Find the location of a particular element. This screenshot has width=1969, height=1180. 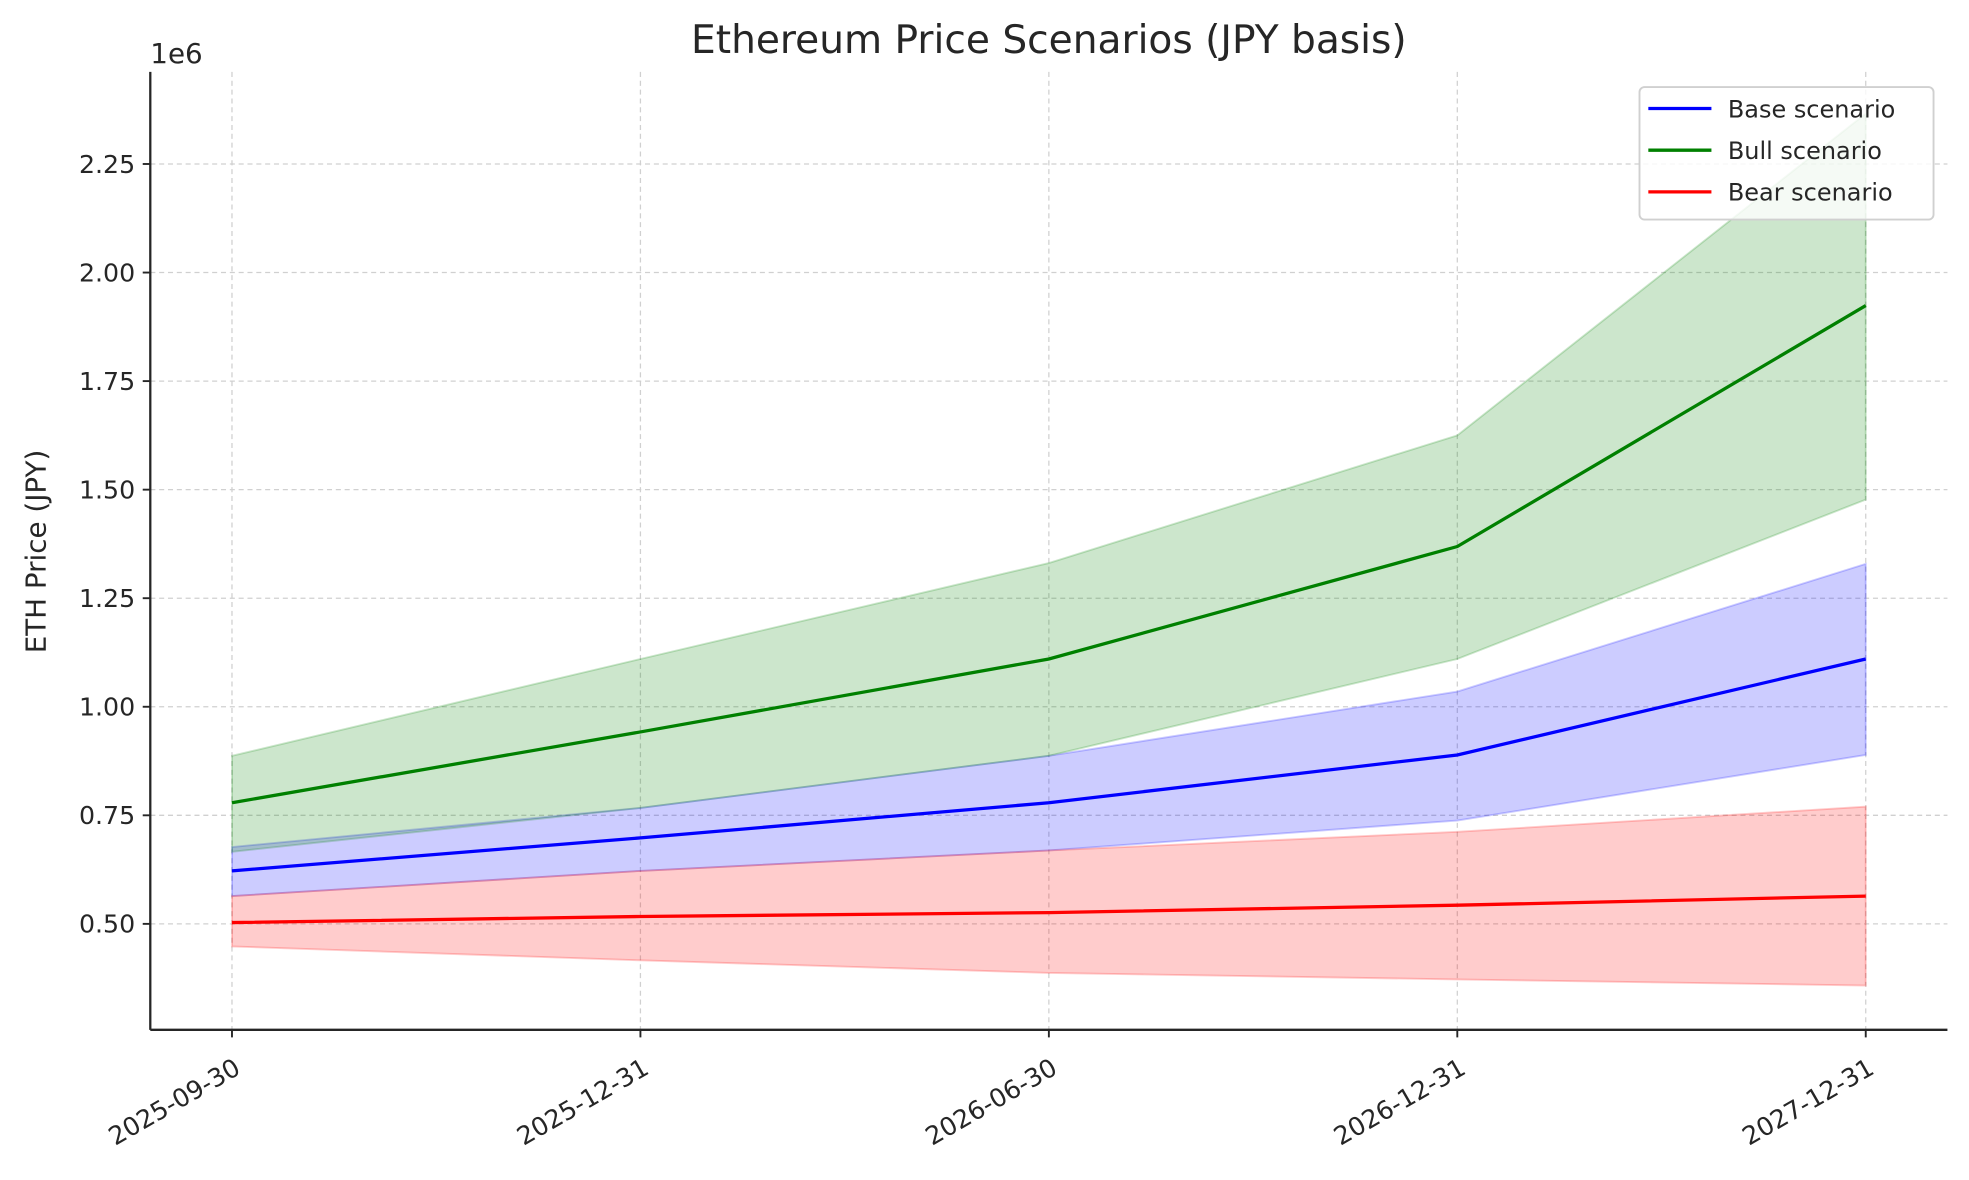

legend: Base scenario Bull scenario Bear scenario is located at coordinates (1786, 153).